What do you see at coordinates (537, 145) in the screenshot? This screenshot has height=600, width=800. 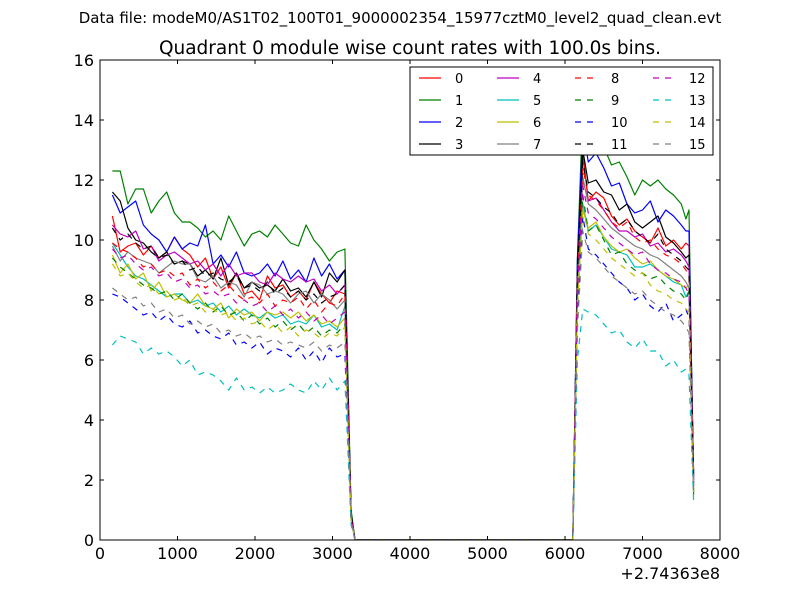 I see `legend-label-7: 7` at bounding box center [537, 145].